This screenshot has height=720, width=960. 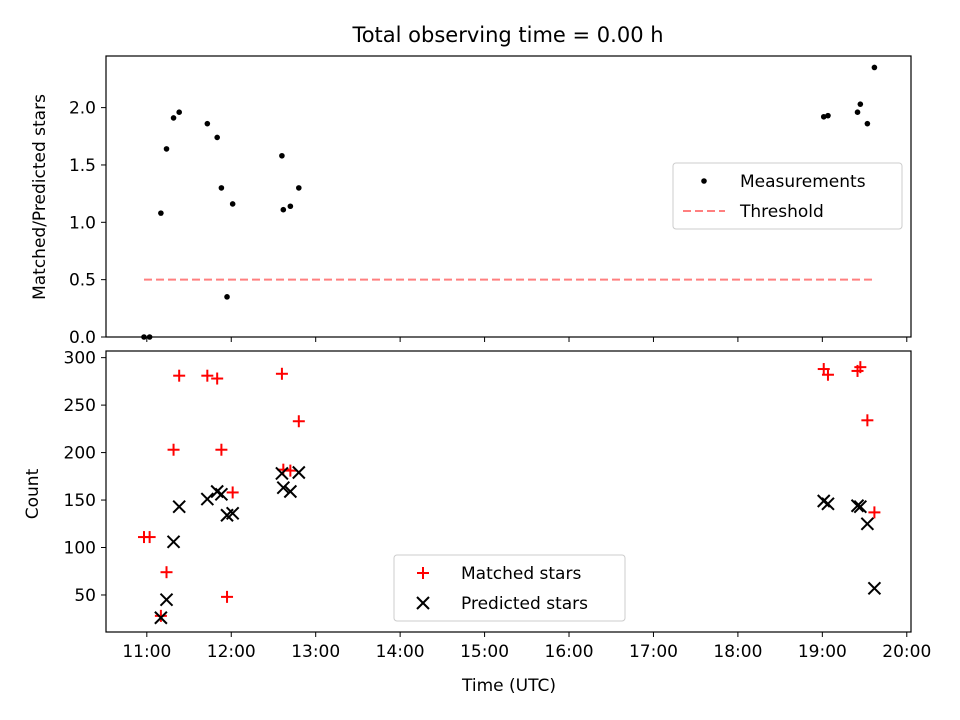 I want to click on top-legend: Measurements Threshold, so click(x=787, y=196).